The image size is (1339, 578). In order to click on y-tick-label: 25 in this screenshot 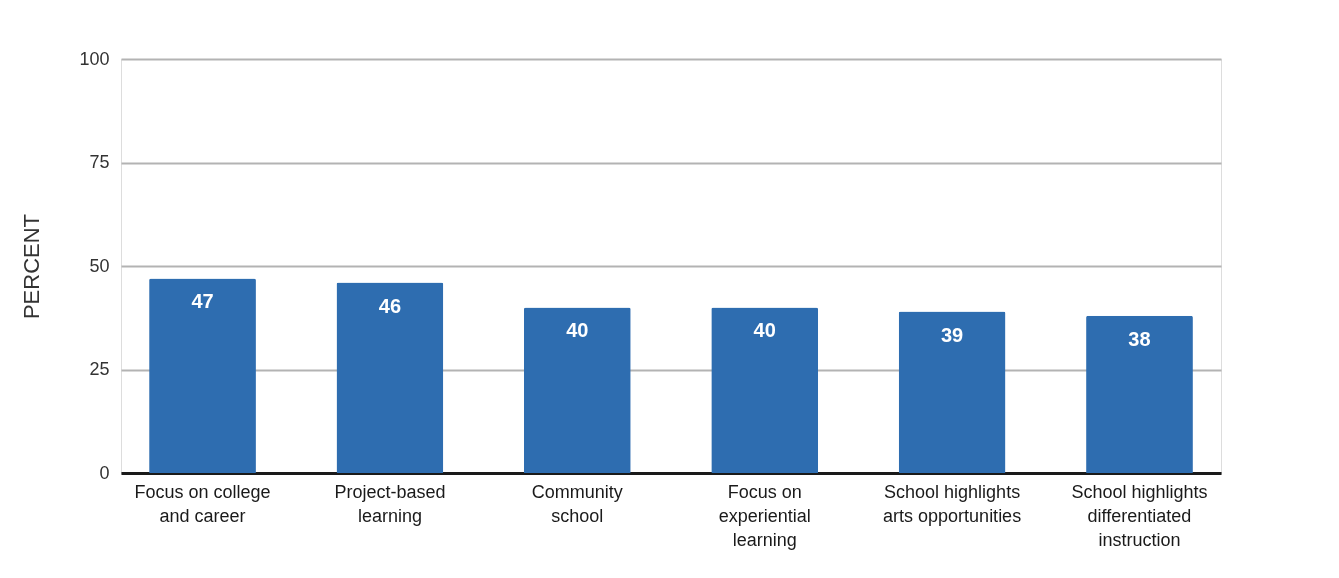, I will do `click(99, 369)`.